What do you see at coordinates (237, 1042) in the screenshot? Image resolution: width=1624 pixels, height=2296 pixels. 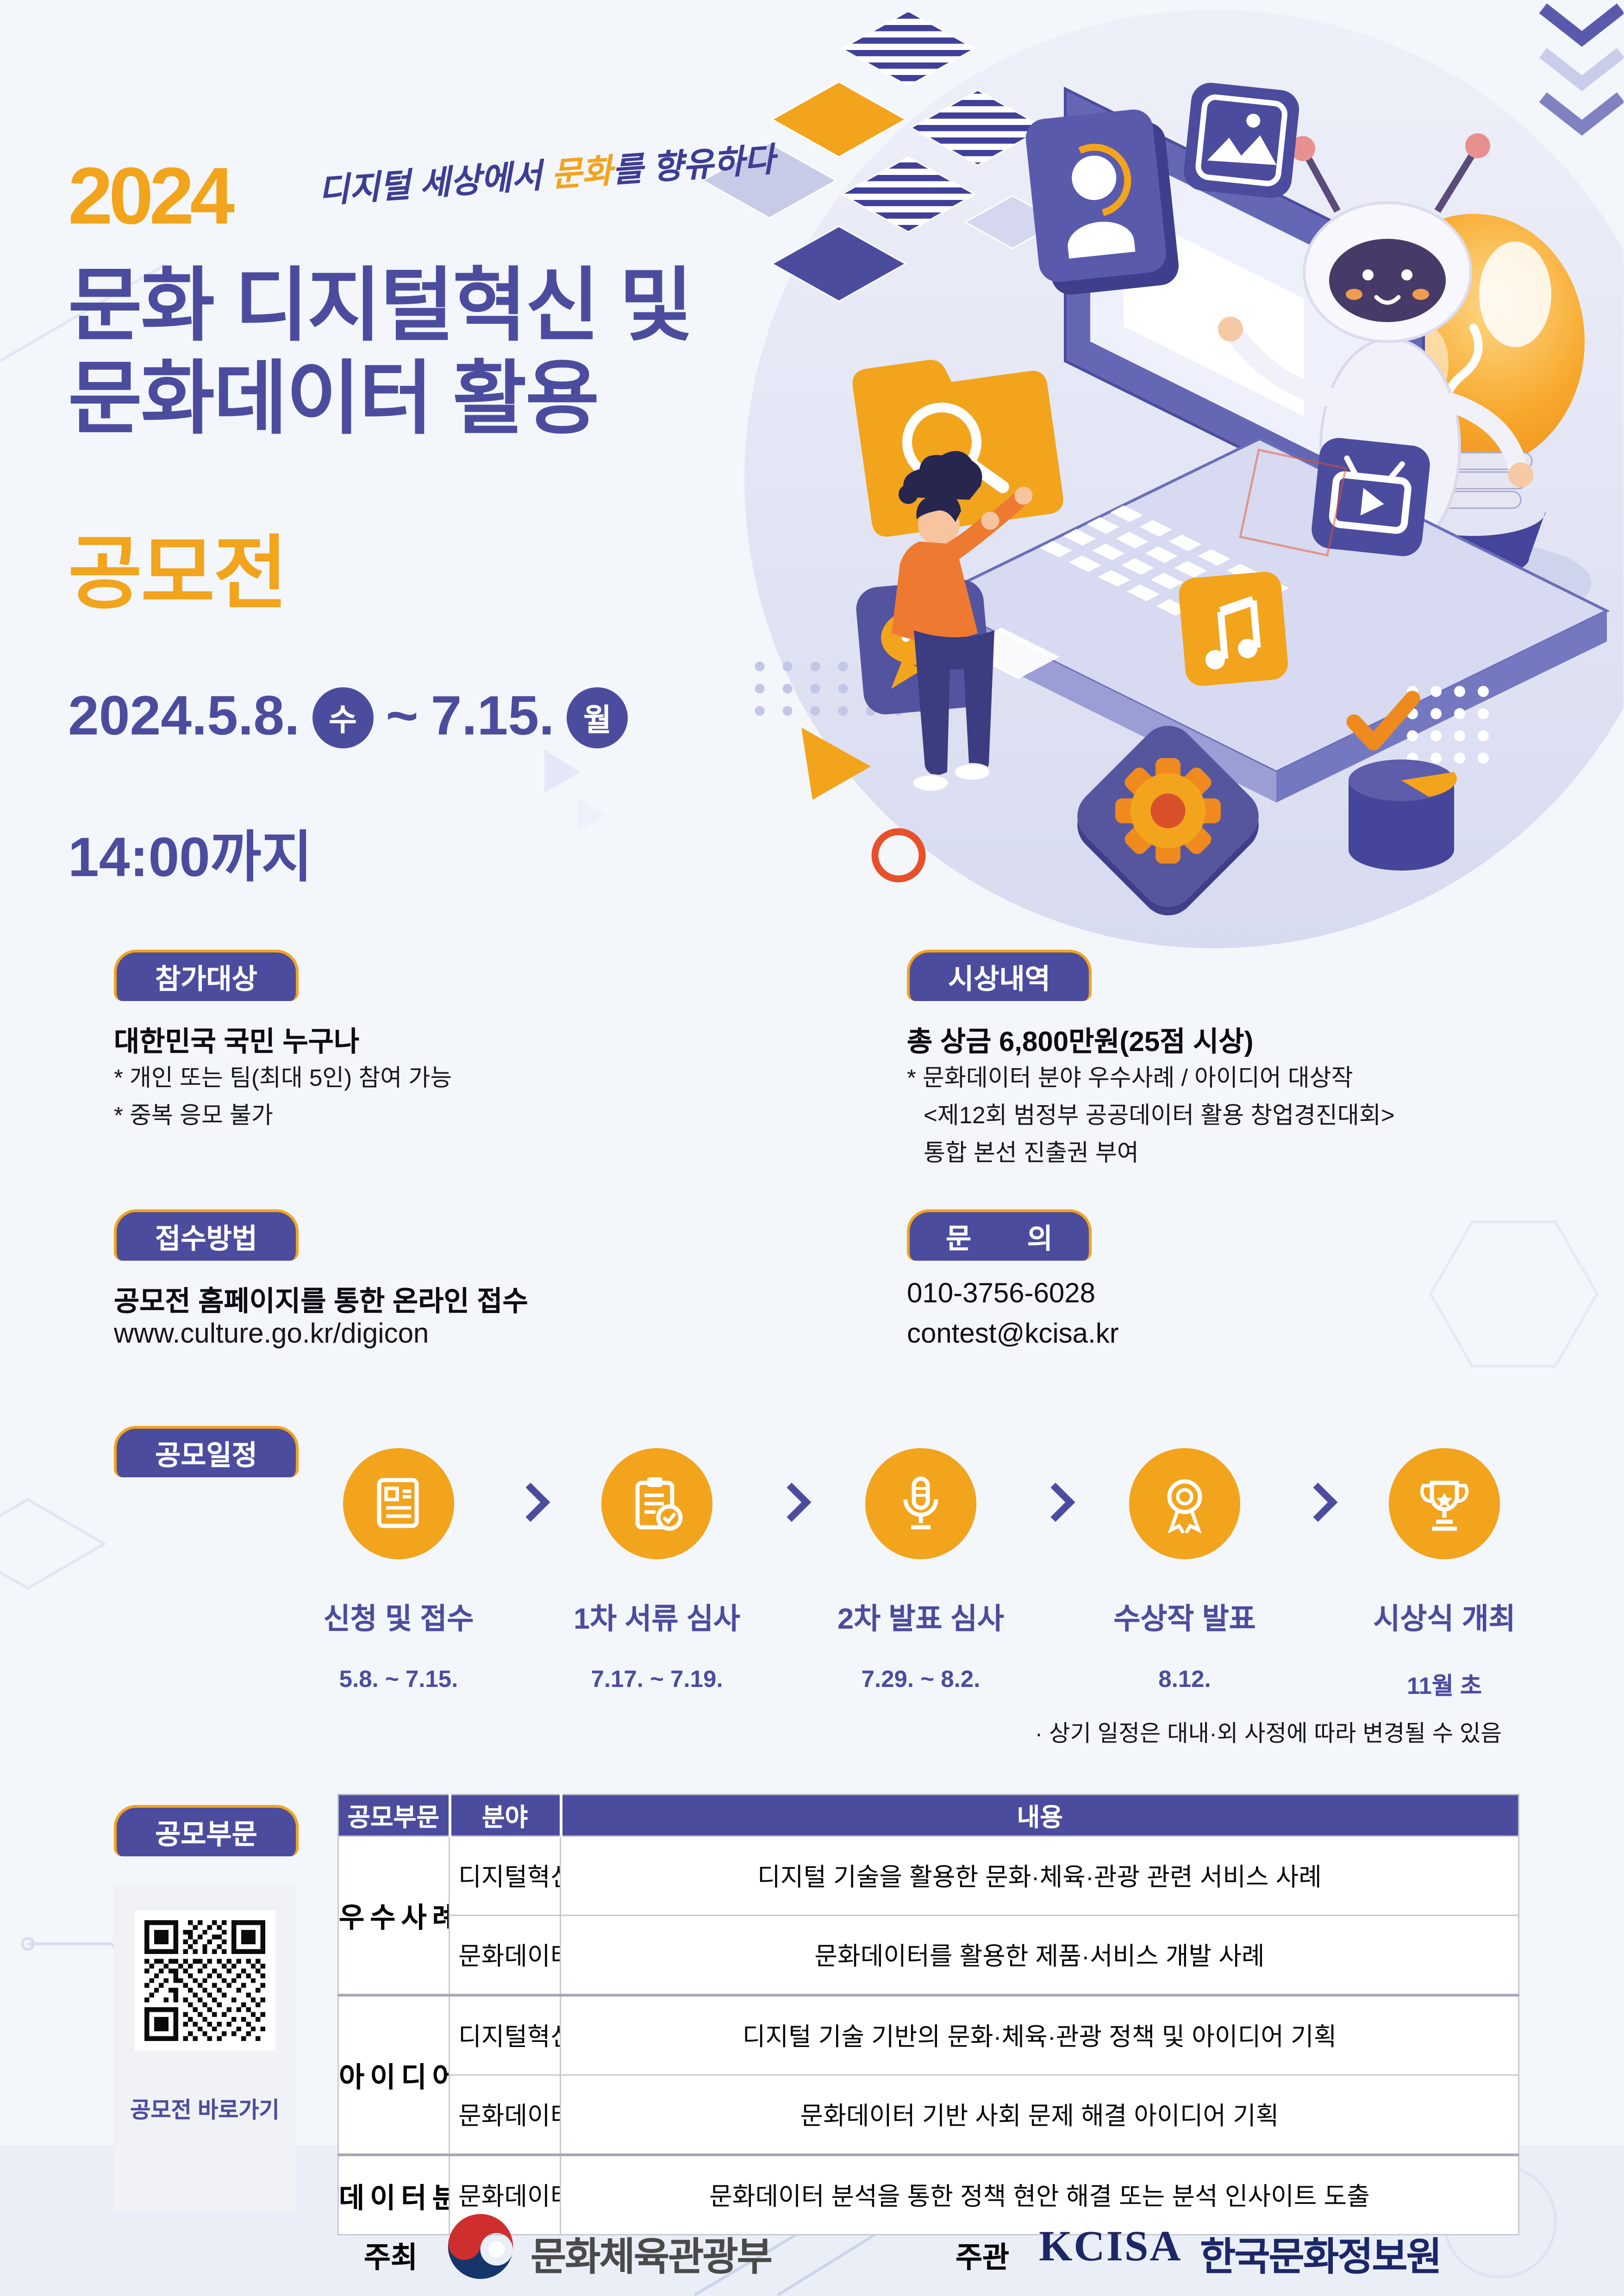 I see `target-main-text: 대한민국 국민 누구나` at bounding box center [237, 1042].